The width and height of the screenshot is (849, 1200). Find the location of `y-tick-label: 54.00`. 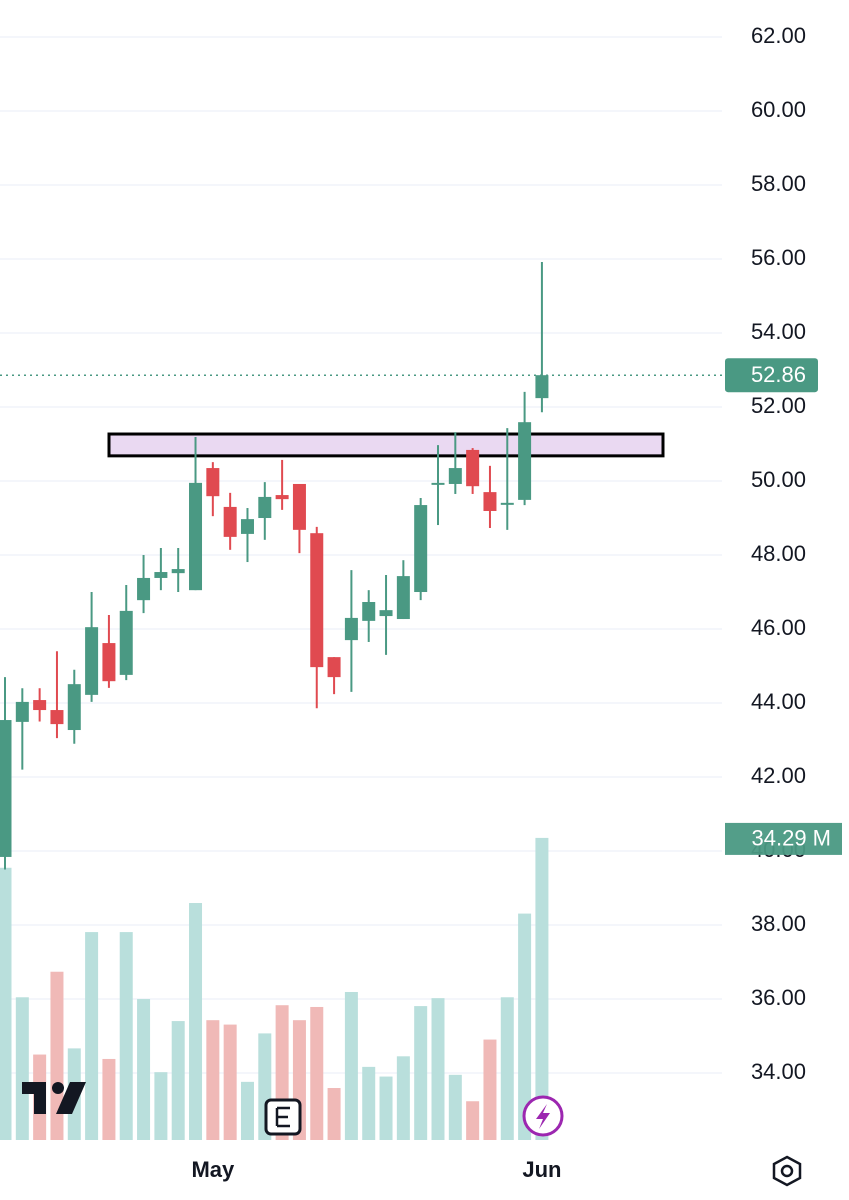

y-tick-label: 54.00 is located at coordinates (778, 331).